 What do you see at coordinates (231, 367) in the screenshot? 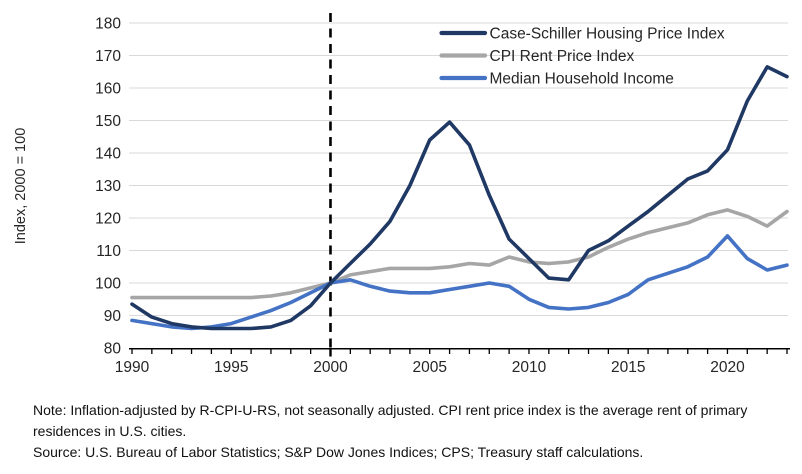
I see `x-tick-label-1995: 1995` at bounding box center [231, 367].